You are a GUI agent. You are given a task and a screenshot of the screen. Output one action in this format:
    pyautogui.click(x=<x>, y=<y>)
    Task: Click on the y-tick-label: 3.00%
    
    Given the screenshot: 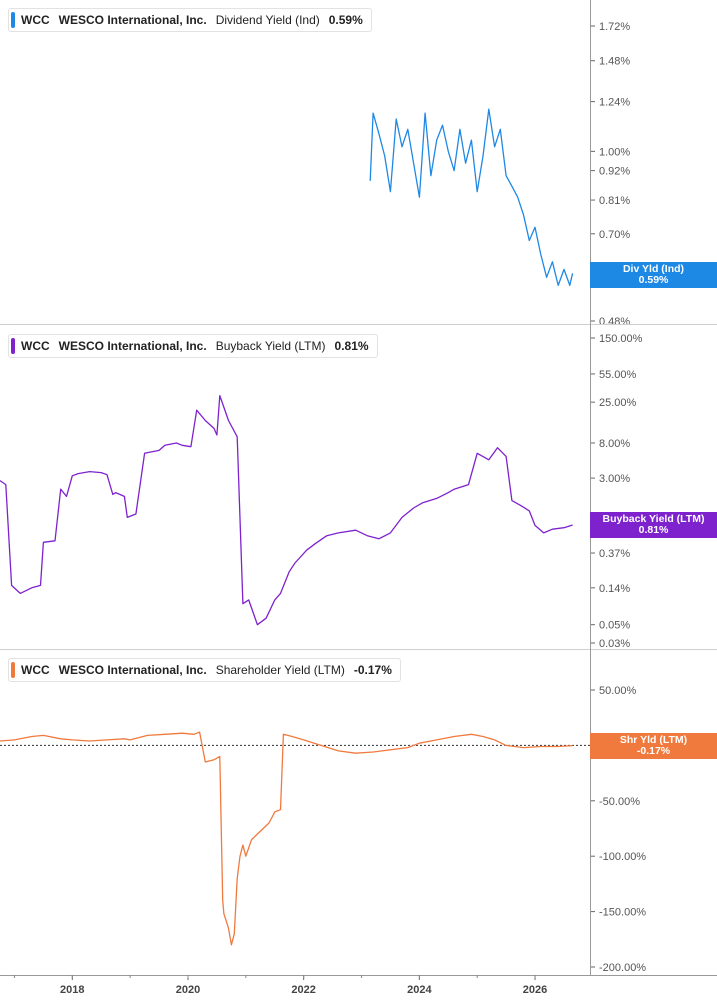 What is the action you would take?
    pyautogui.click(x=614, y=479)
    